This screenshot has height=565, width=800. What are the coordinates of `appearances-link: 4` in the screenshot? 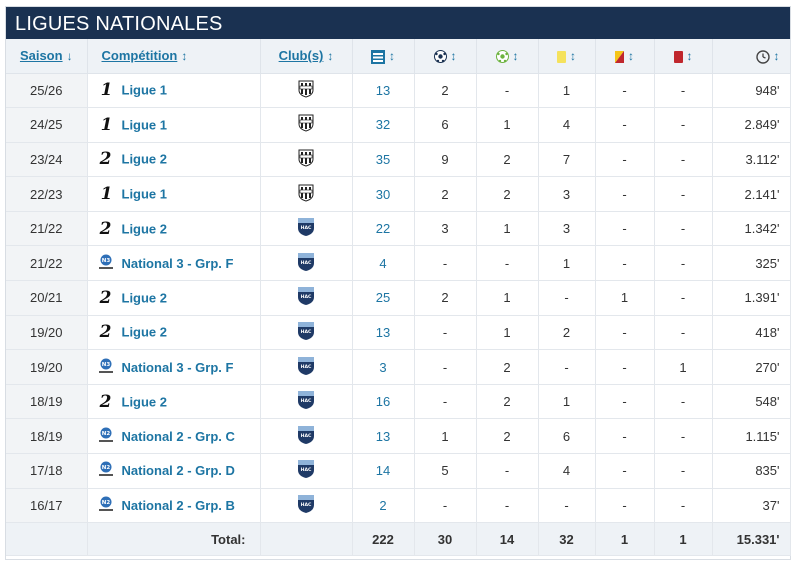 It's located at (383, 263).